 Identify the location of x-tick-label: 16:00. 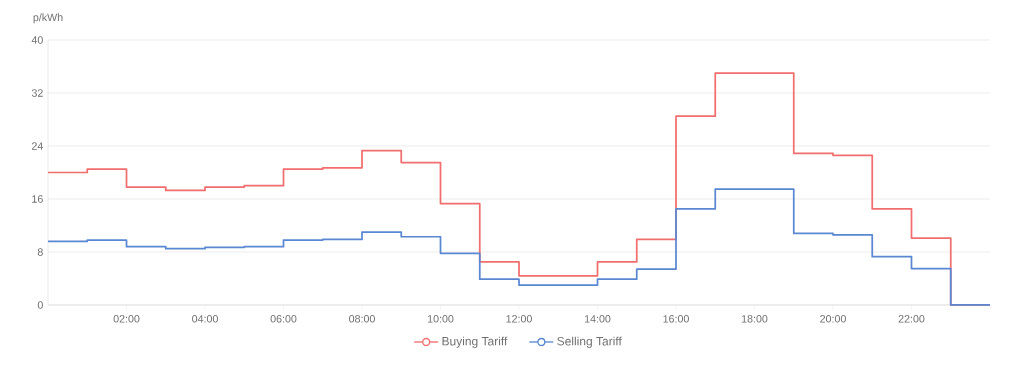
(676, 319).